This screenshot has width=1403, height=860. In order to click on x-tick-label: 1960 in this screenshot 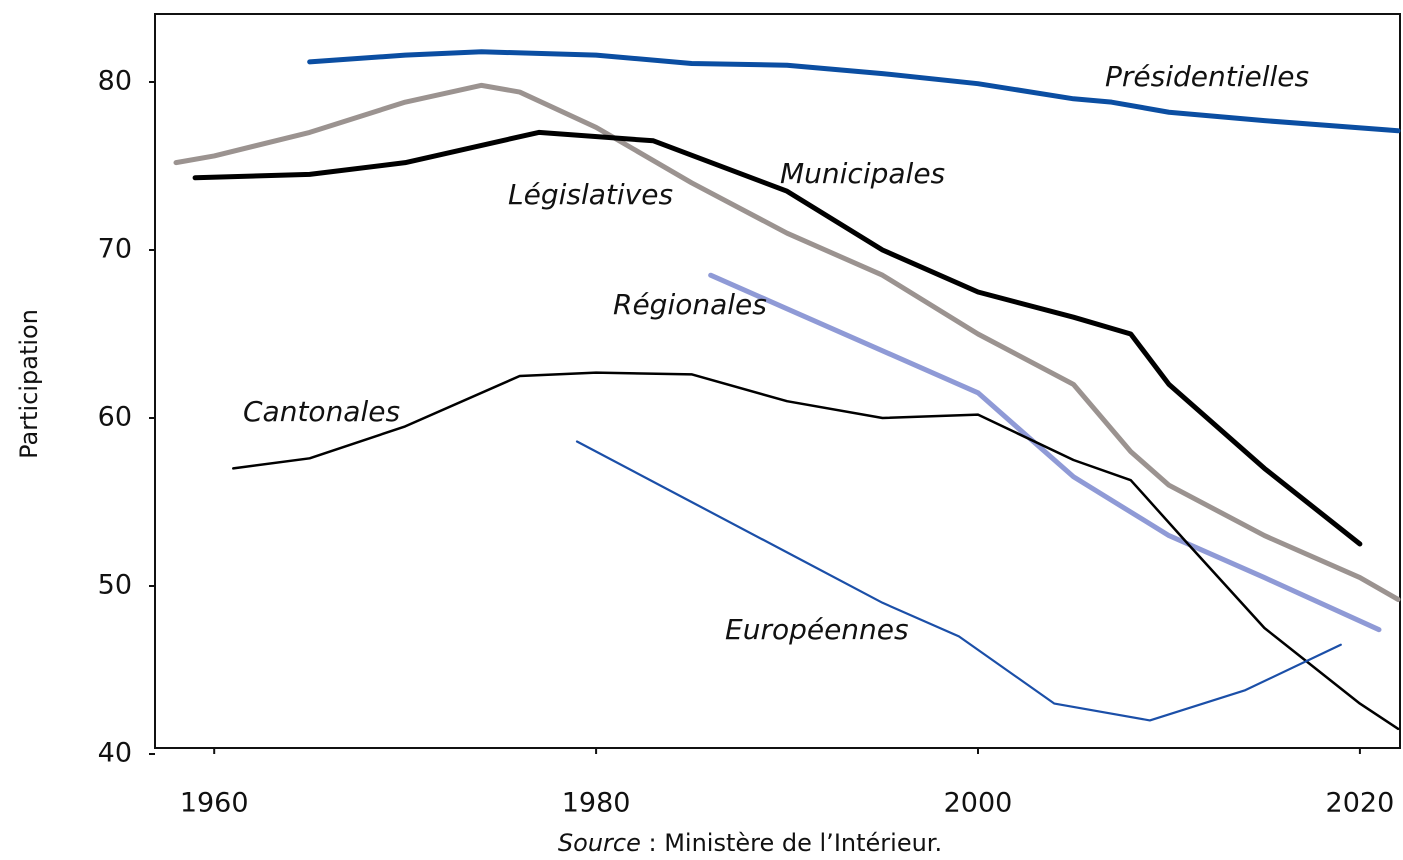, I will do `click(214, 803)`.